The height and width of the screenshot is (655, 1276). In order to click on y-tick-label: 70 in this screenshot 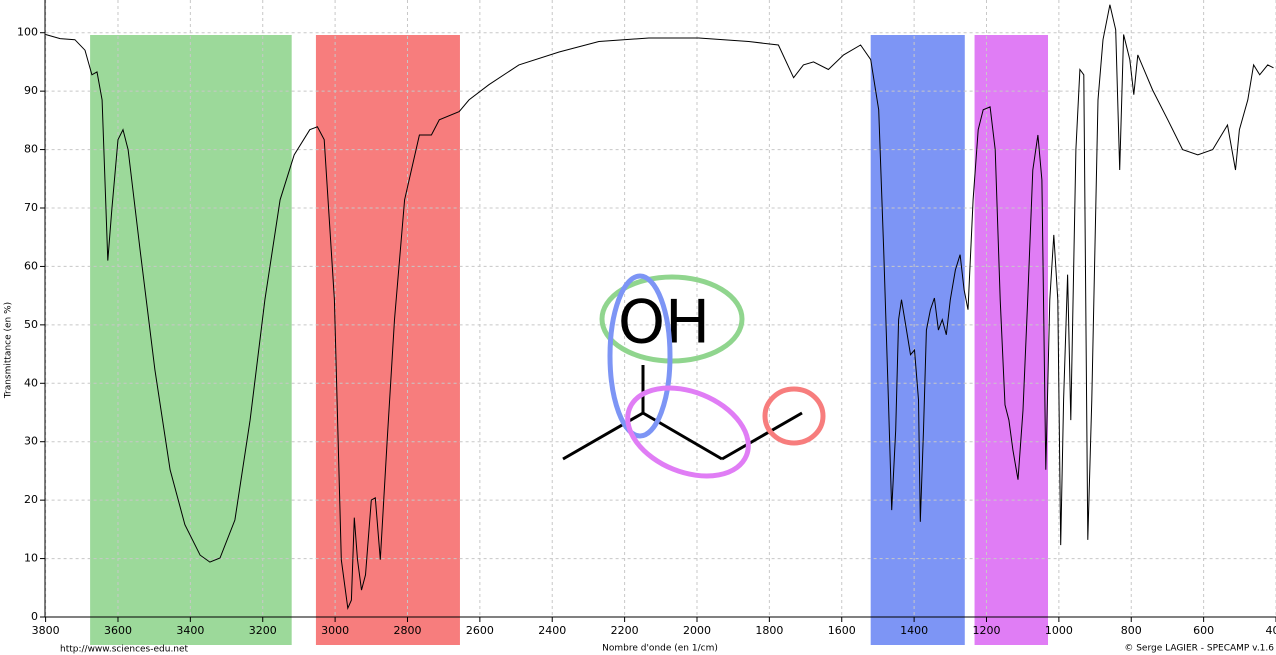, I will do `click(31, 207)`.